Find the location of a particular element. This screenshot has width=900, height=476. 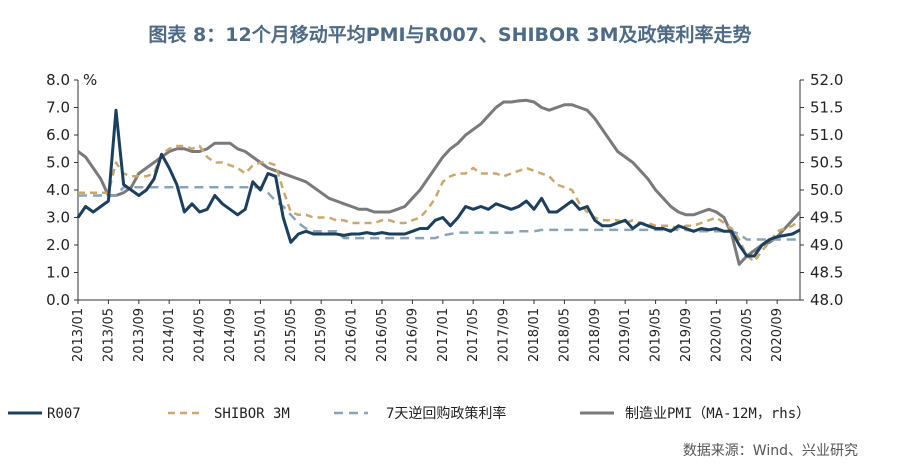

right-tick-label: 51.0 is located at coordinates (826, 135).